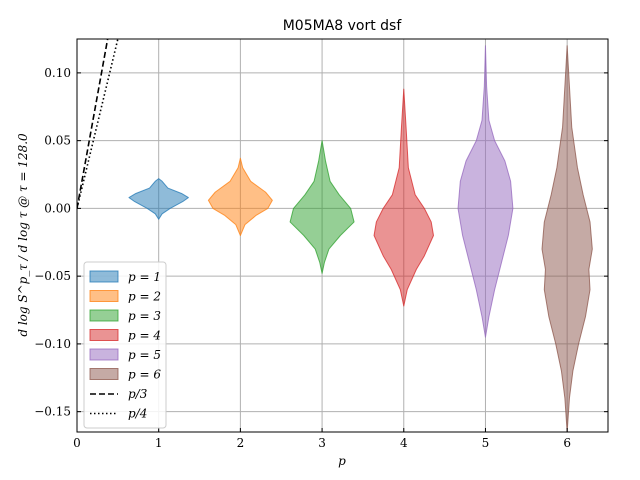 The image size is (640, 480). I want to click on x-tick-label-3: 3, so click(322, 443).